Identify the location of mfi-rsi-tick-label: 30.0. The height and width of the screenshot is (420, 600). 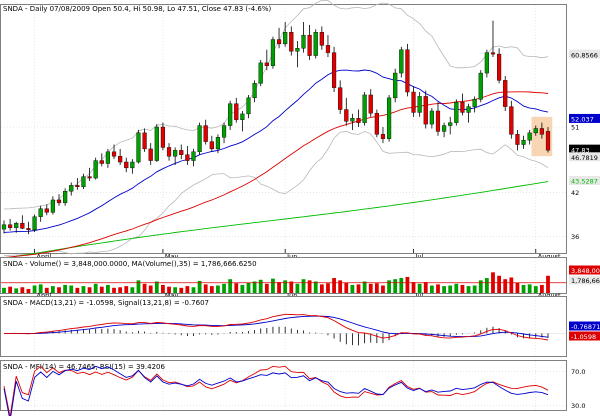
(578, 406).